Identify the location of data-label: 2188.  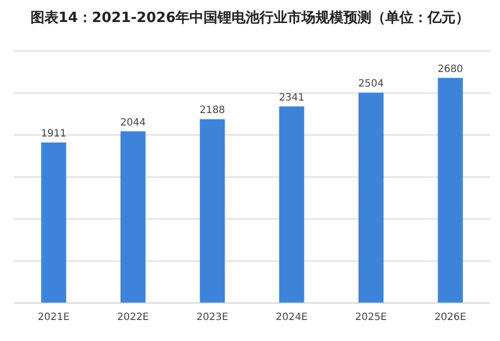
(213, 110).